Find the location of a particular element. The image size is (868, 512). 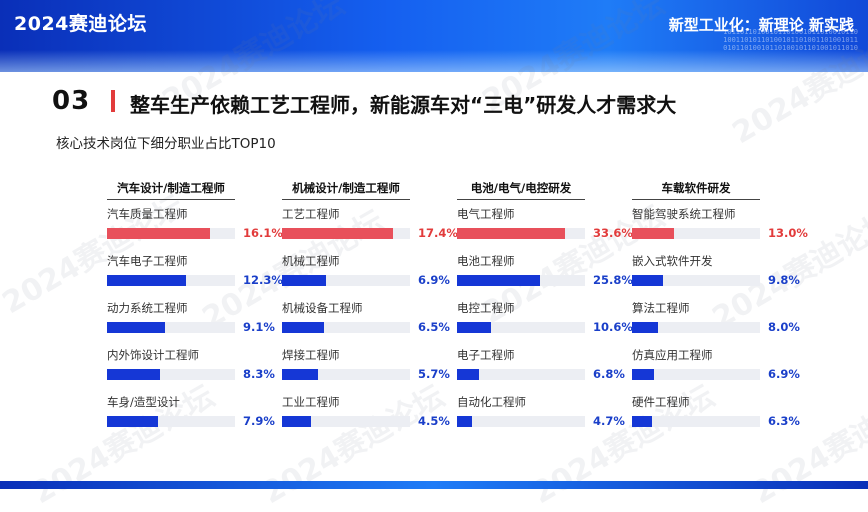

chart-row: 自动化工程师 4.7% is located at coordinates (542, 416).